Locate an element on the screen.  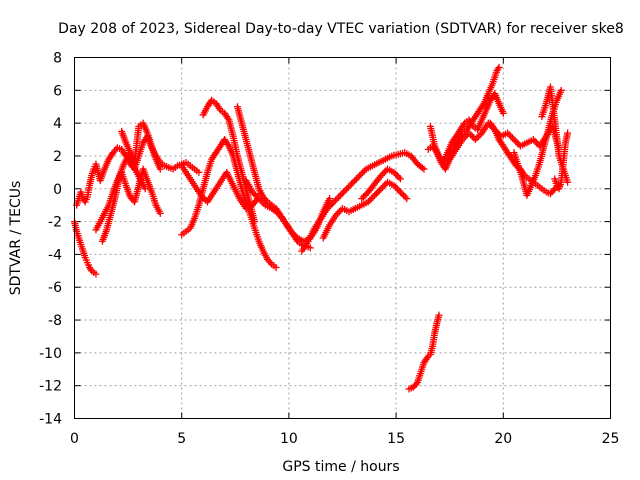
y-tick-label: -12 is located at coordinates (50, 387).